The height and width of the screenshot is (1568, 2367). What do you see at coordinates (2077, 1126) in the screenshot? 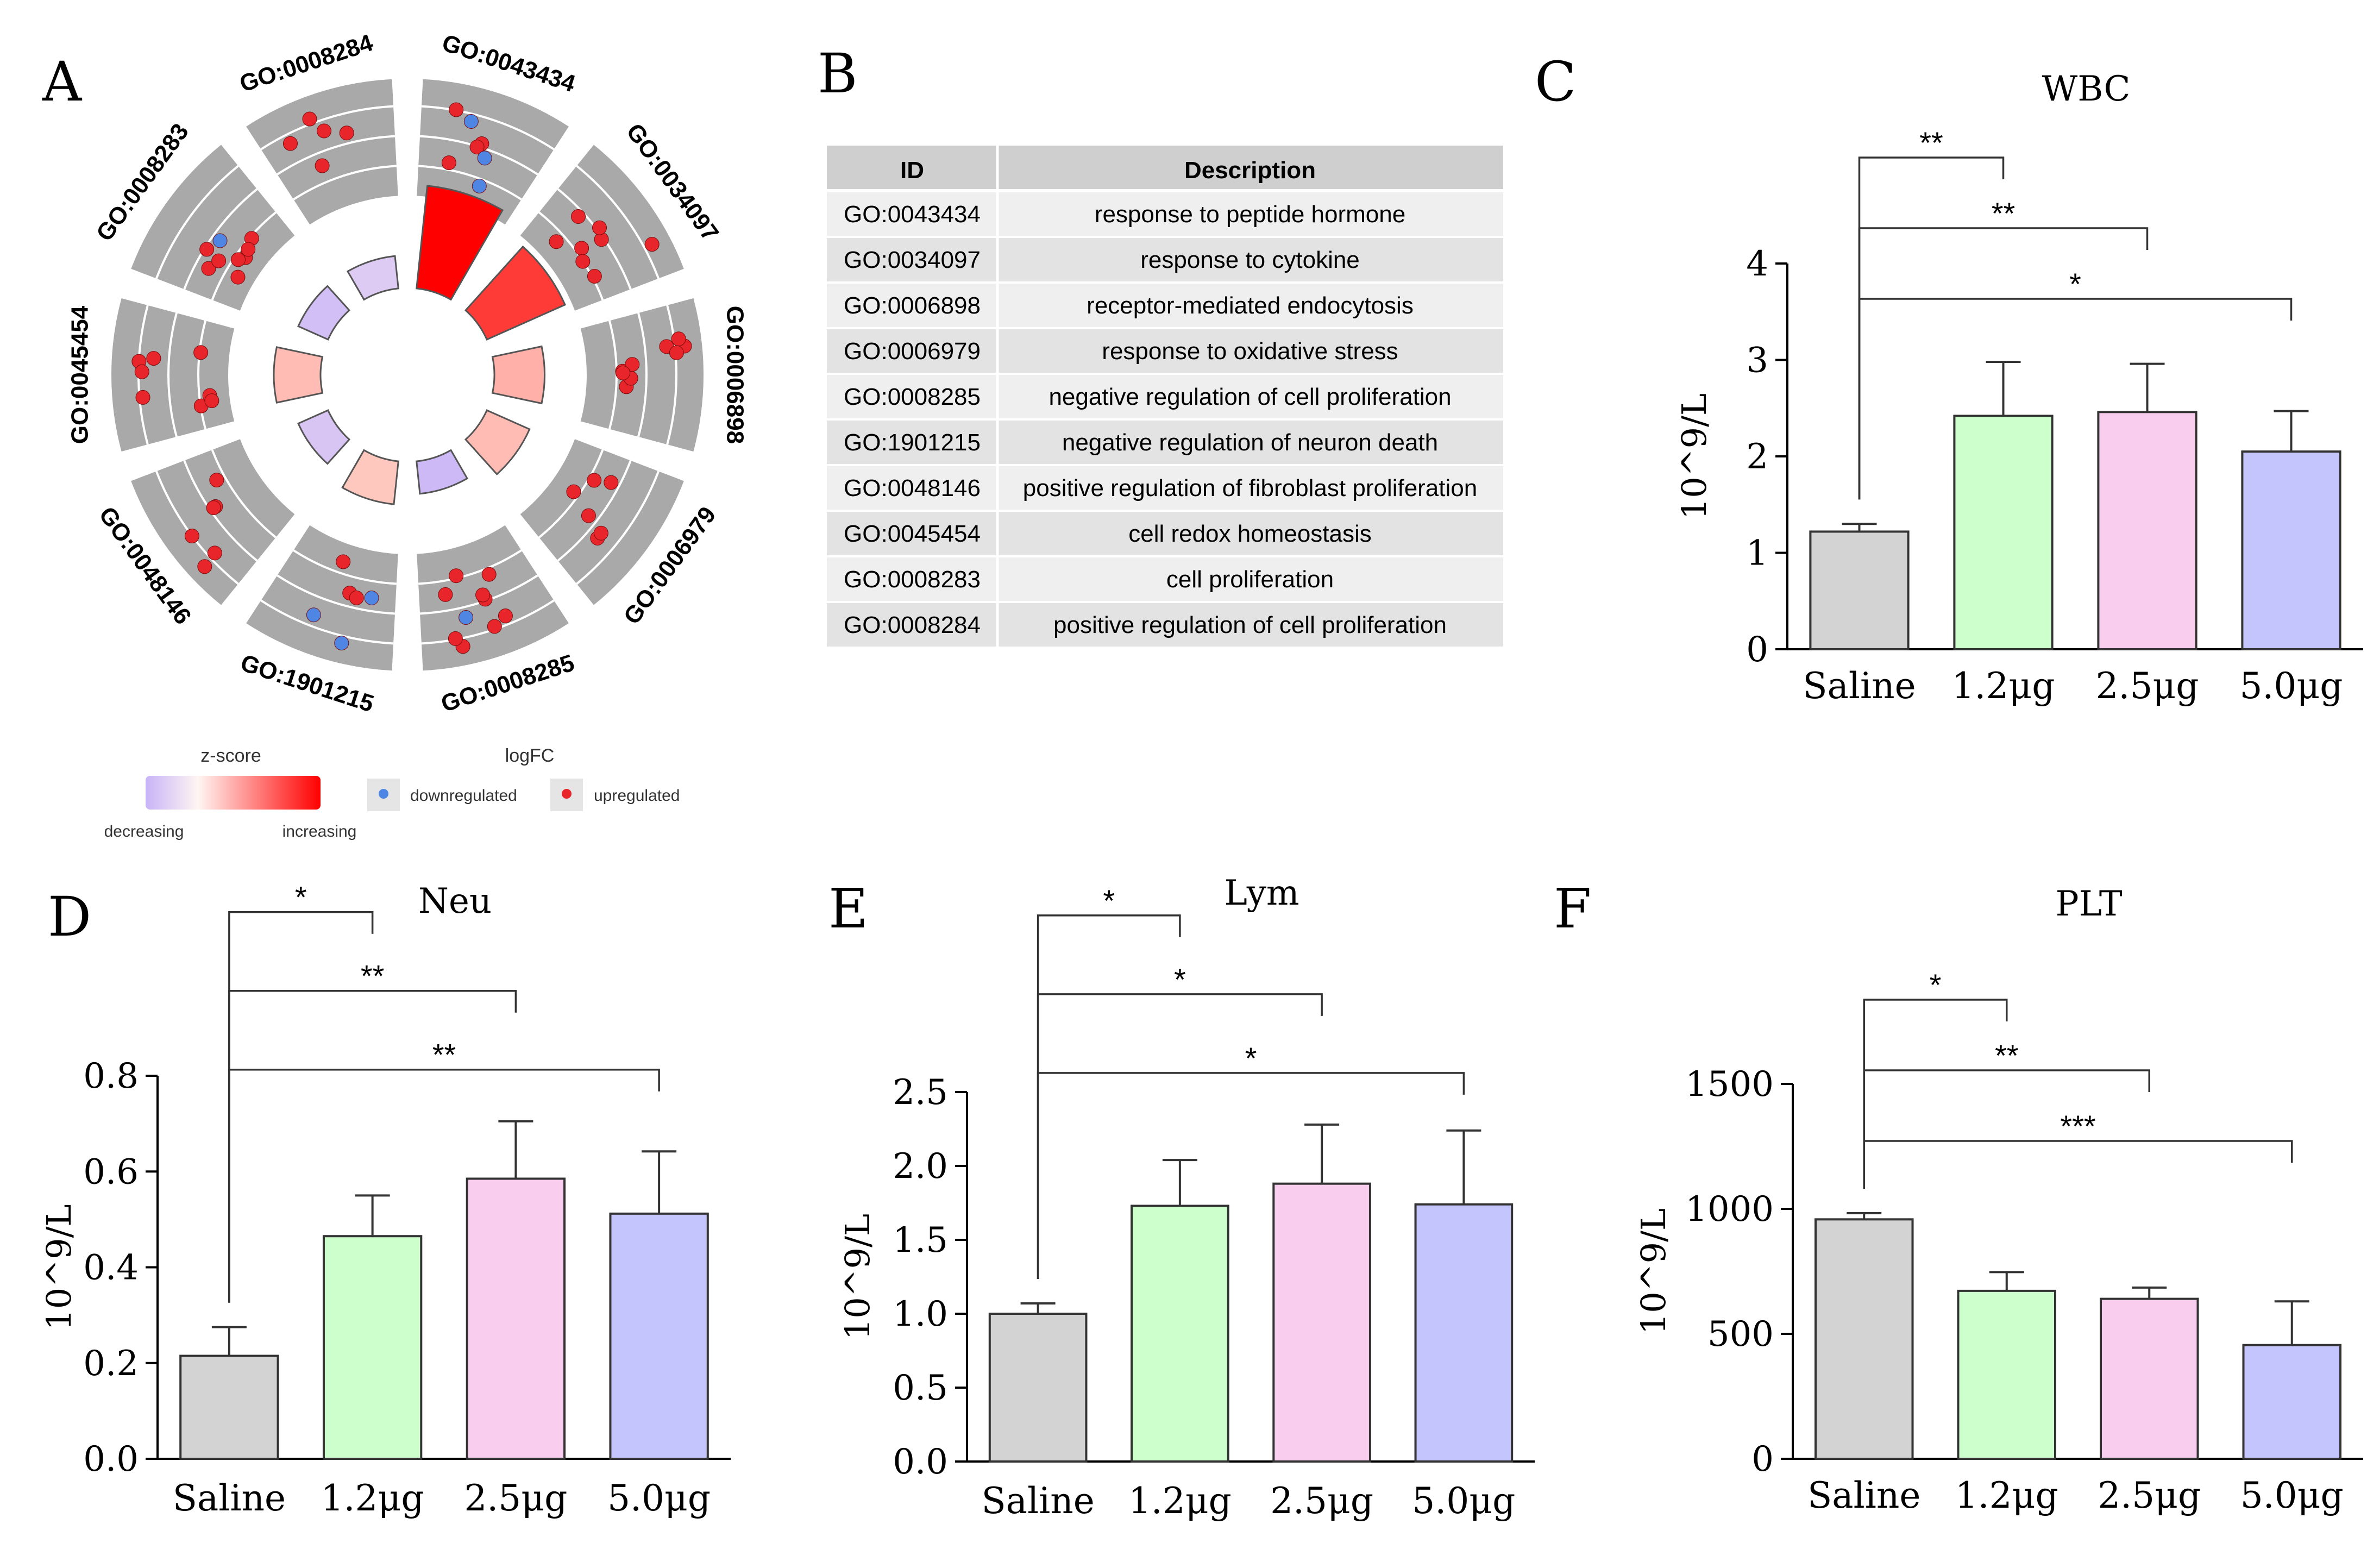
I see `significance-label: ***` at bounding box center [2077, 1126].